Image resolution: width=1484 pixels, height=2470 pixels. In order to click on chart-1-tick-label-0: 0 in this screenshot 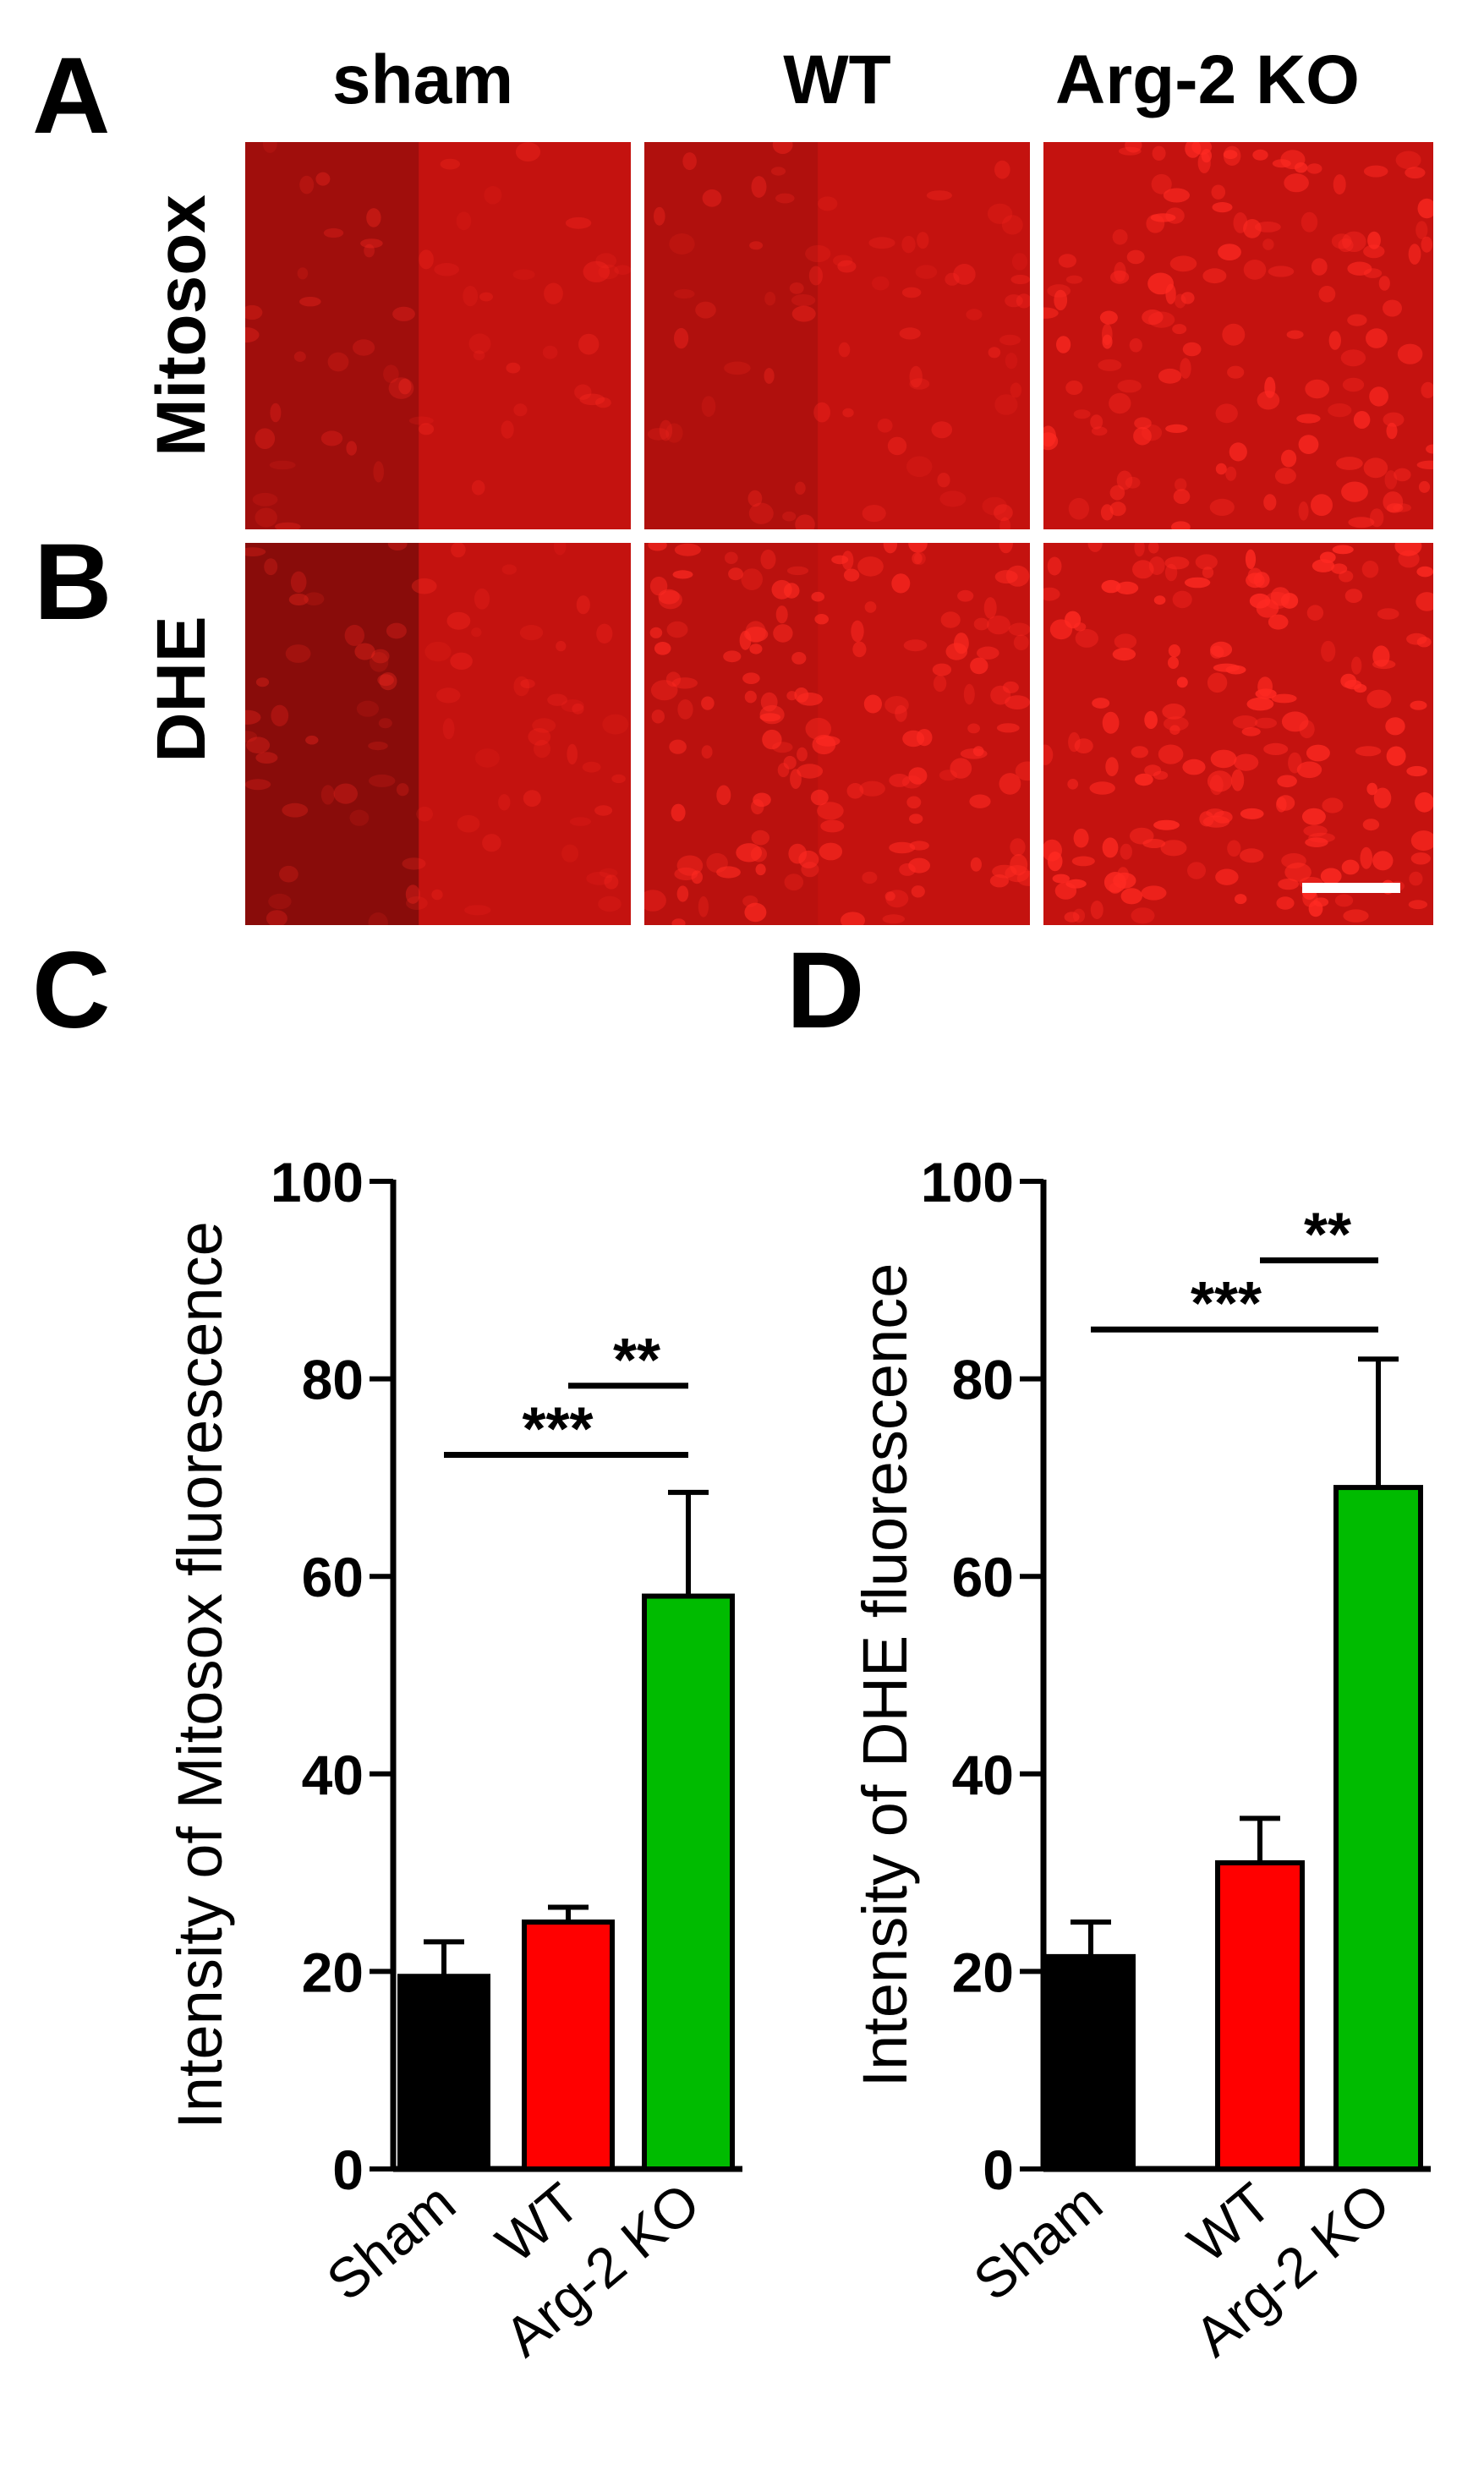, I will do `click(348, 2170)`.